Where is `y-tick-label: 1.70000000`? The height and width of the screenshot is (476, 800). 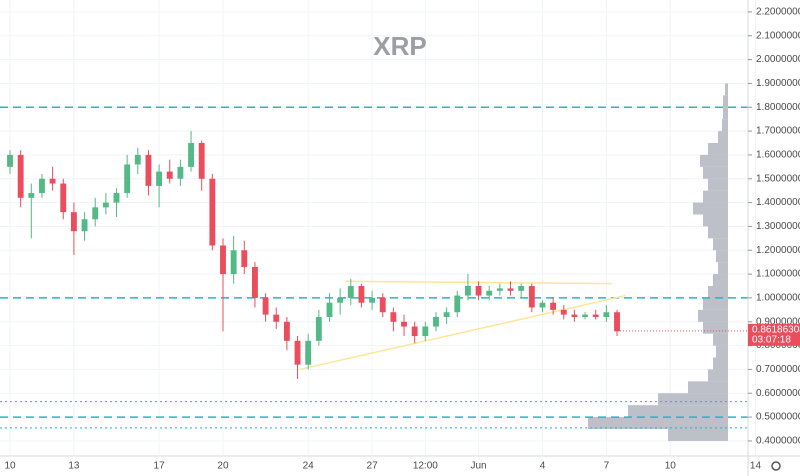
y-tick-label: 1.70000000 is located at coordinates (778, 131).